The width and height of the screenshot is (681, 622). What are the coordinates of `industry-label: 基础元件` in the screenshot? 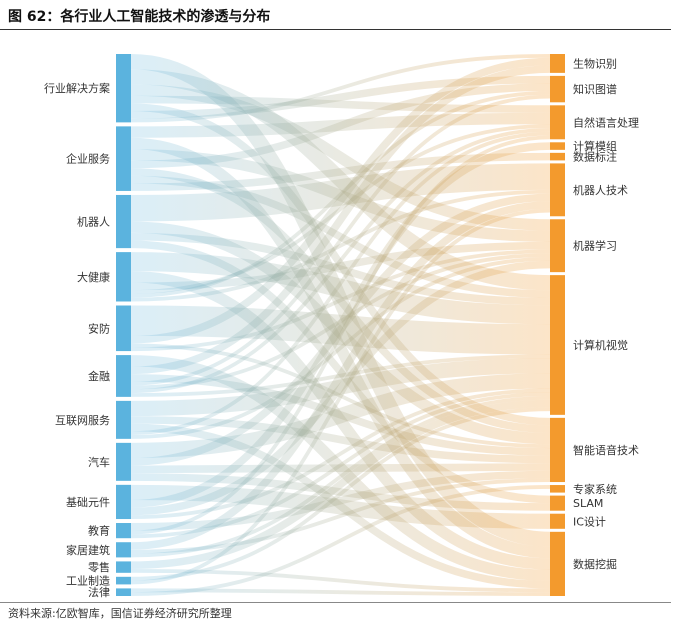 It's located at (88, 502).